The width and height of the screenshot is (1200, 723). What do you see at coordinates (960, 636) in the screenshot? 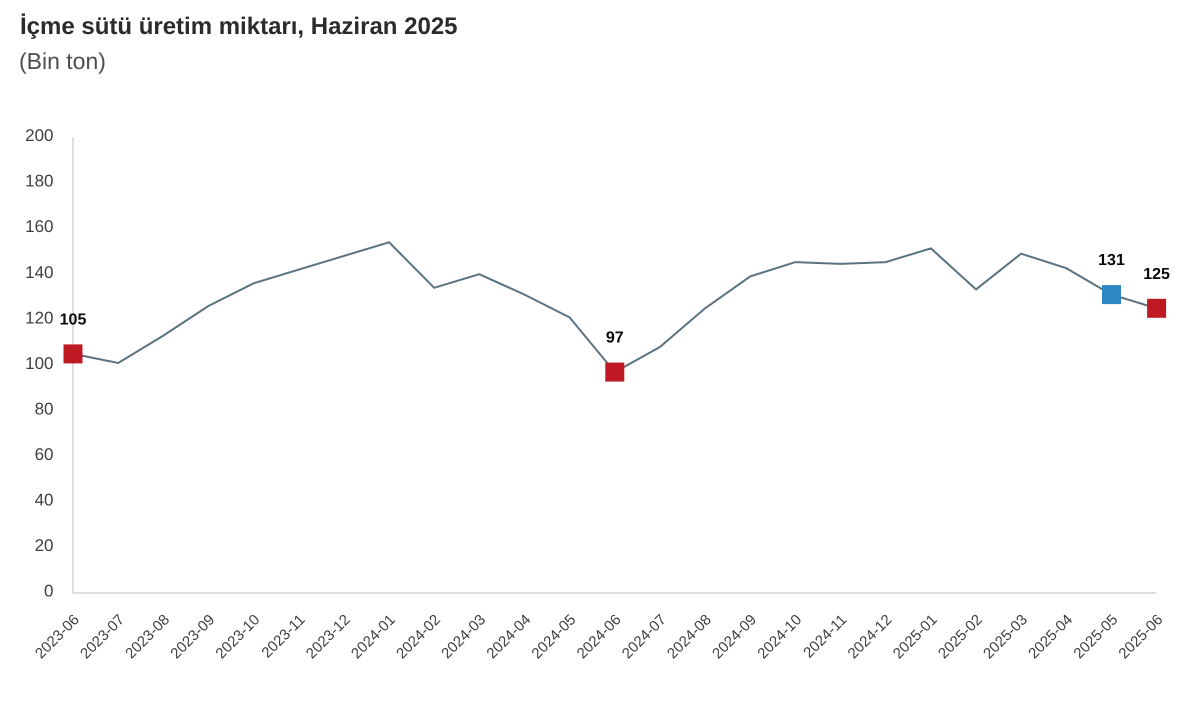
I see `svg-text: 2025-02` at bounding box center [960, 636].